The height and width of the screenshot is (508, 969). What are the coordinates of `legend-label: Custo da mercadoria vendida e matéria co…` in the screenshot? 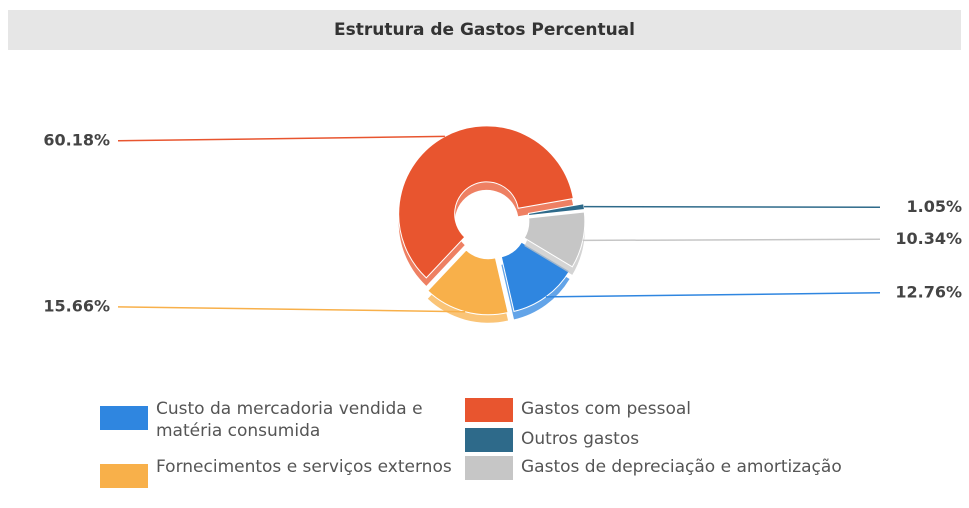 It's located at (289, 420).